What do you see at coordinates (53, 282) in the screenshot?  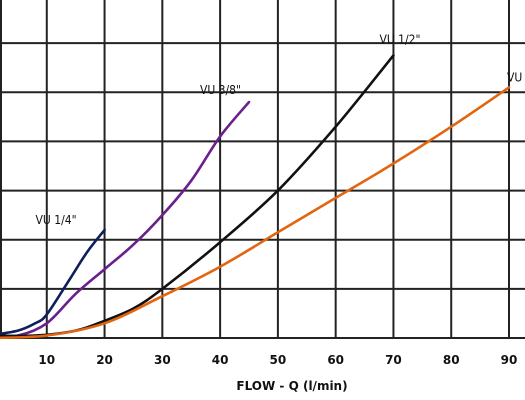 I see `series-line` at bounding box center [53, 282].